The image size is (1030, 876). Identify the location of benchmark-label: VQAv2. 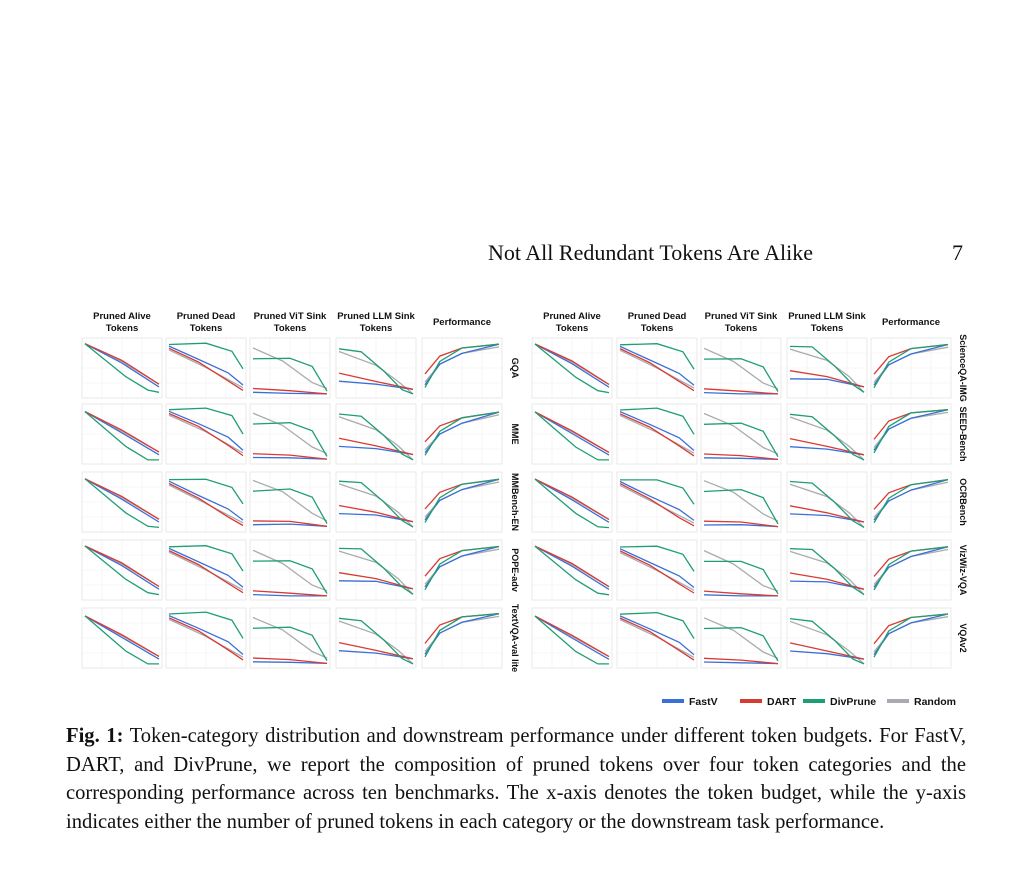
(963, 637).